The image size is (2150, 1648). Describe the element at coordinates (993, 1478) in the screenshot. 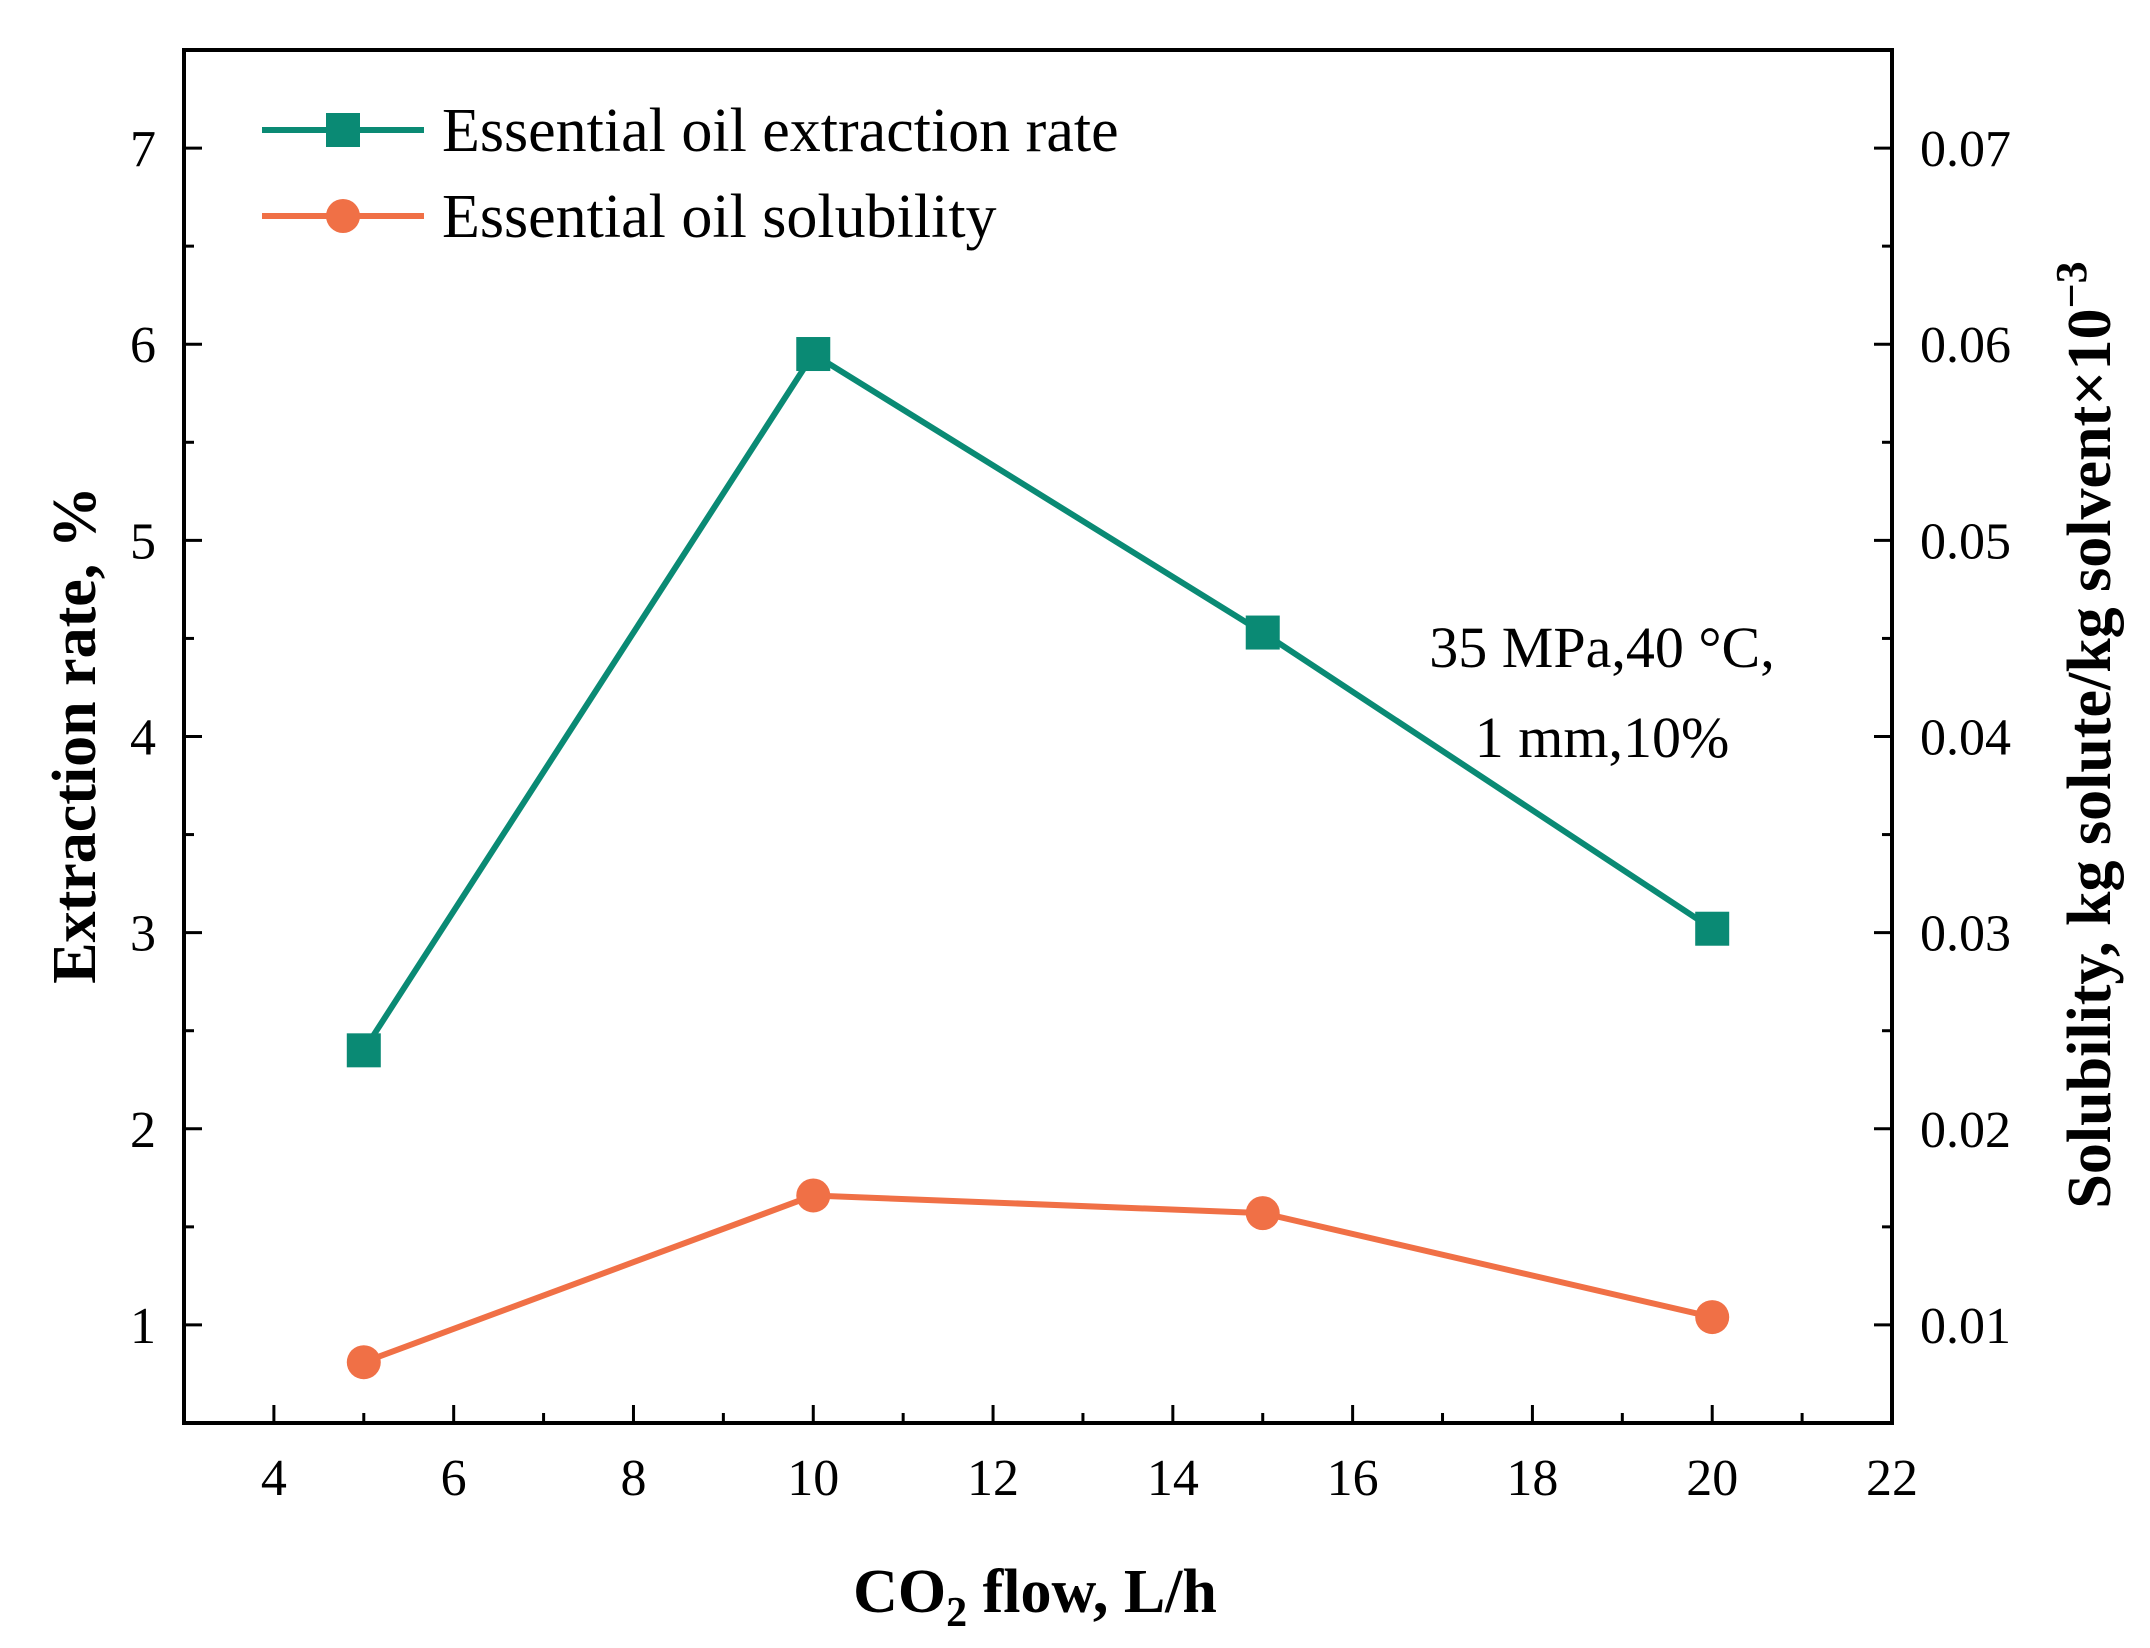

I see `x-tick-label: 12` at that location.